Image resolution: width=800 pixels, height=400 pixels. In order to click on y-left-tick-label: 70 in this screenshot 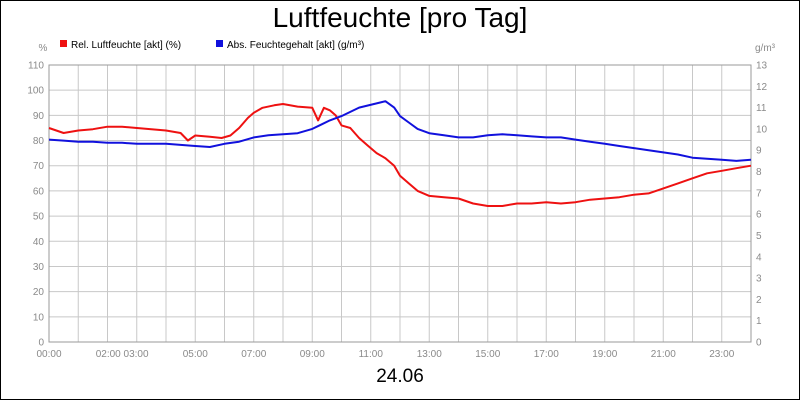, I will do `click(39, 166)`.